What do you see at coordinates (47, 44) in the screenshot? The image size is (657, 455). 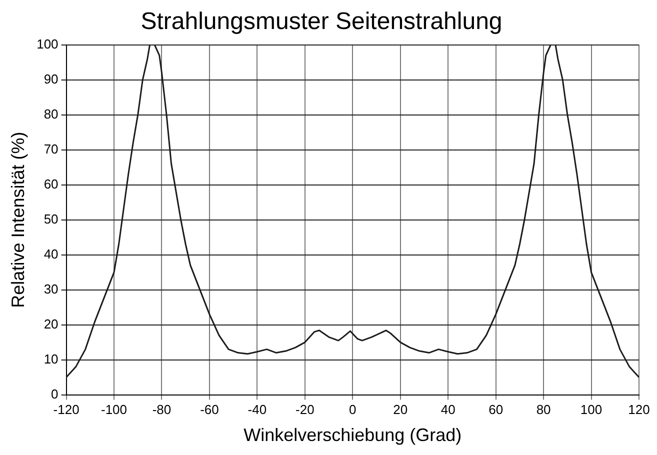 I see `y-tick-label: 100` at bounding box center [47, 44].